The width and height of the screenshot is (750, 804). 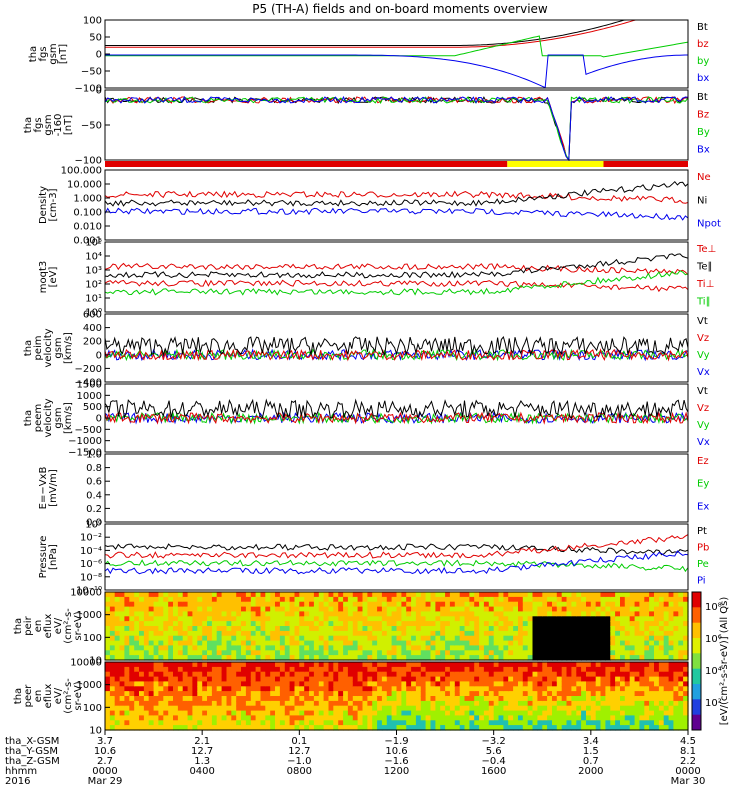 I want to click on series-line-Ti∥, so click(x=396, y=283).